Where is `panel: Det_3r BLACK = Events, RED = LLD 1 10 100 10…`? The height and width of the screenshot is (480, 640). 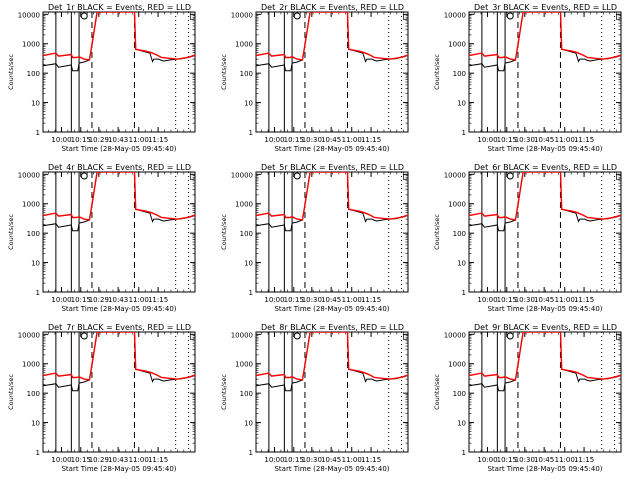
panel: Det_3r BLACK = Events, RED = LLD 1 10 100 10… is located at coordinates (527, 78).